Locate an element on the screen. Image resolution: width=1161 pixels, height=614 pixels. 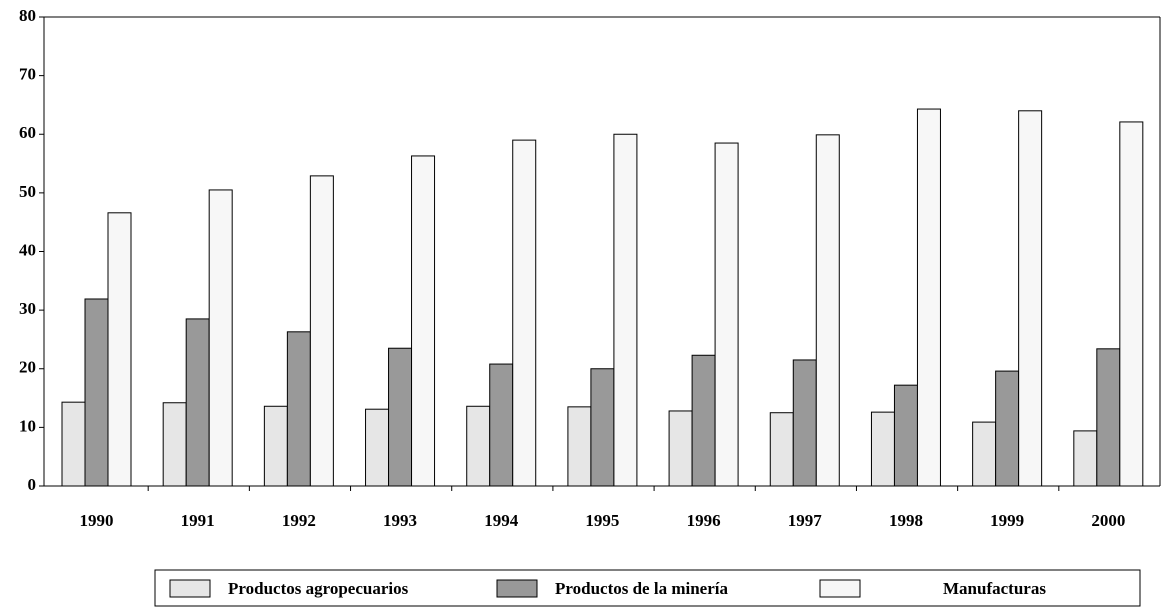
legend-box is located at coordinates (647, 588).